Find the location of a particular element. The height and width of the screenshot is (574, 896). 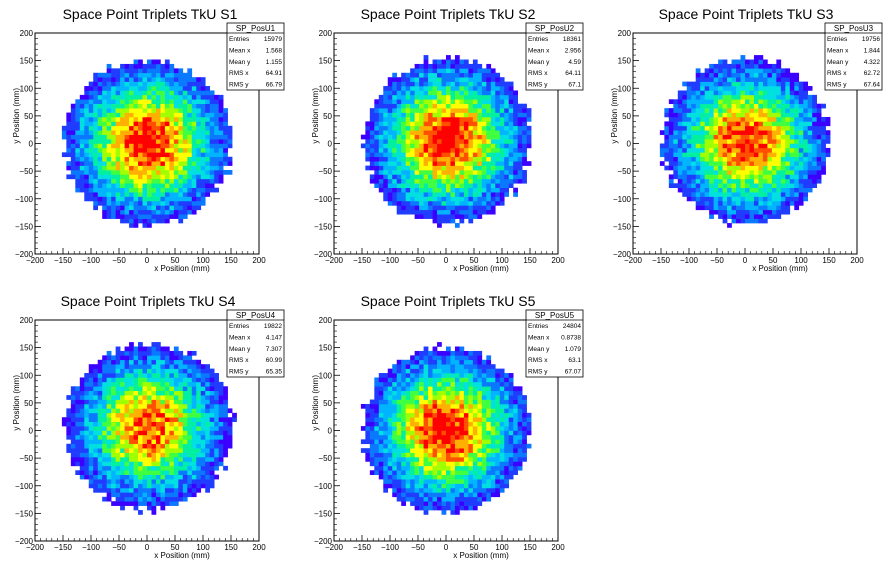

stats-row-value: 67.1 is located at coordinates (574, 85).